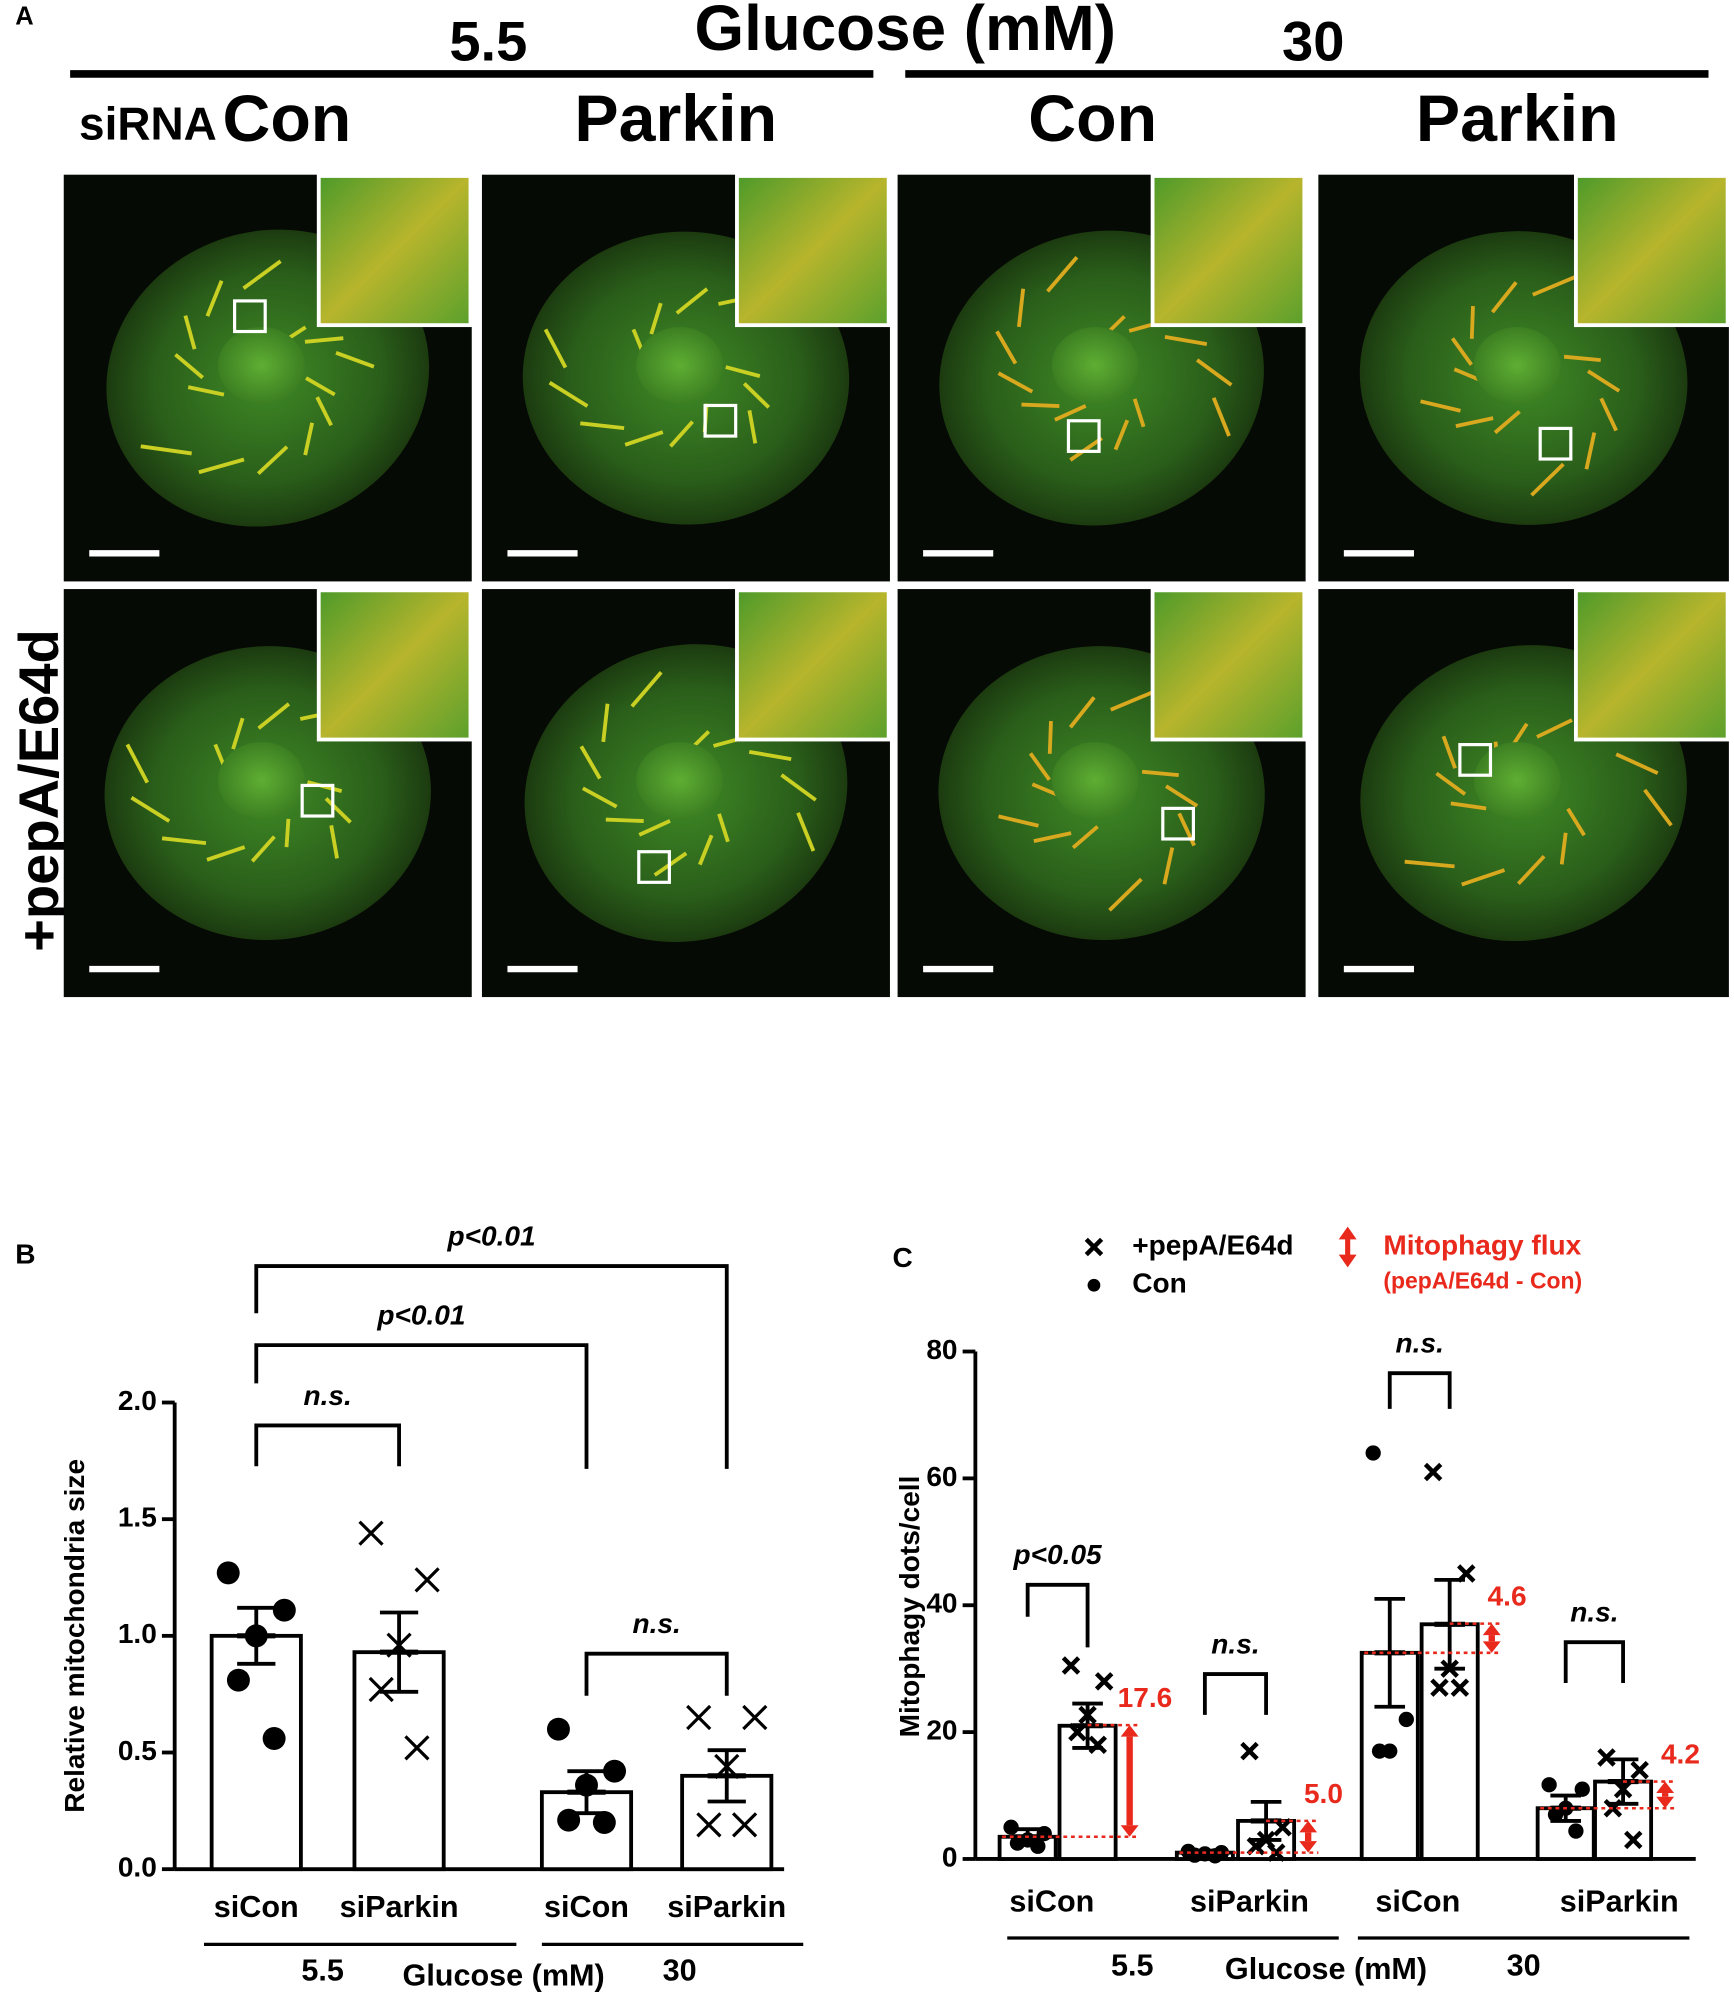  Describe the element at coordinates (256, 1752) in the screenshot. I see `bar` at that location.